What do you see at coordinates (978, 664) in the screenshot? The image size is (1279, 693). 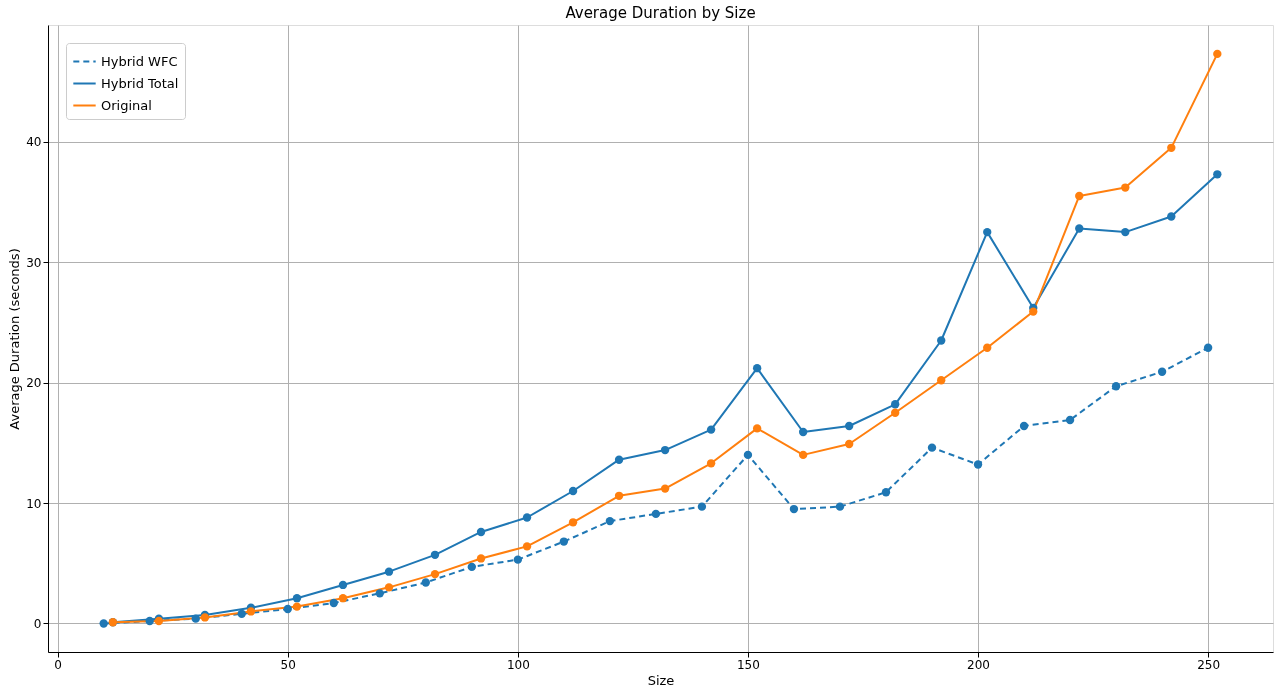 I see `x-tick-label: 200` at bounding box center [978, 664].